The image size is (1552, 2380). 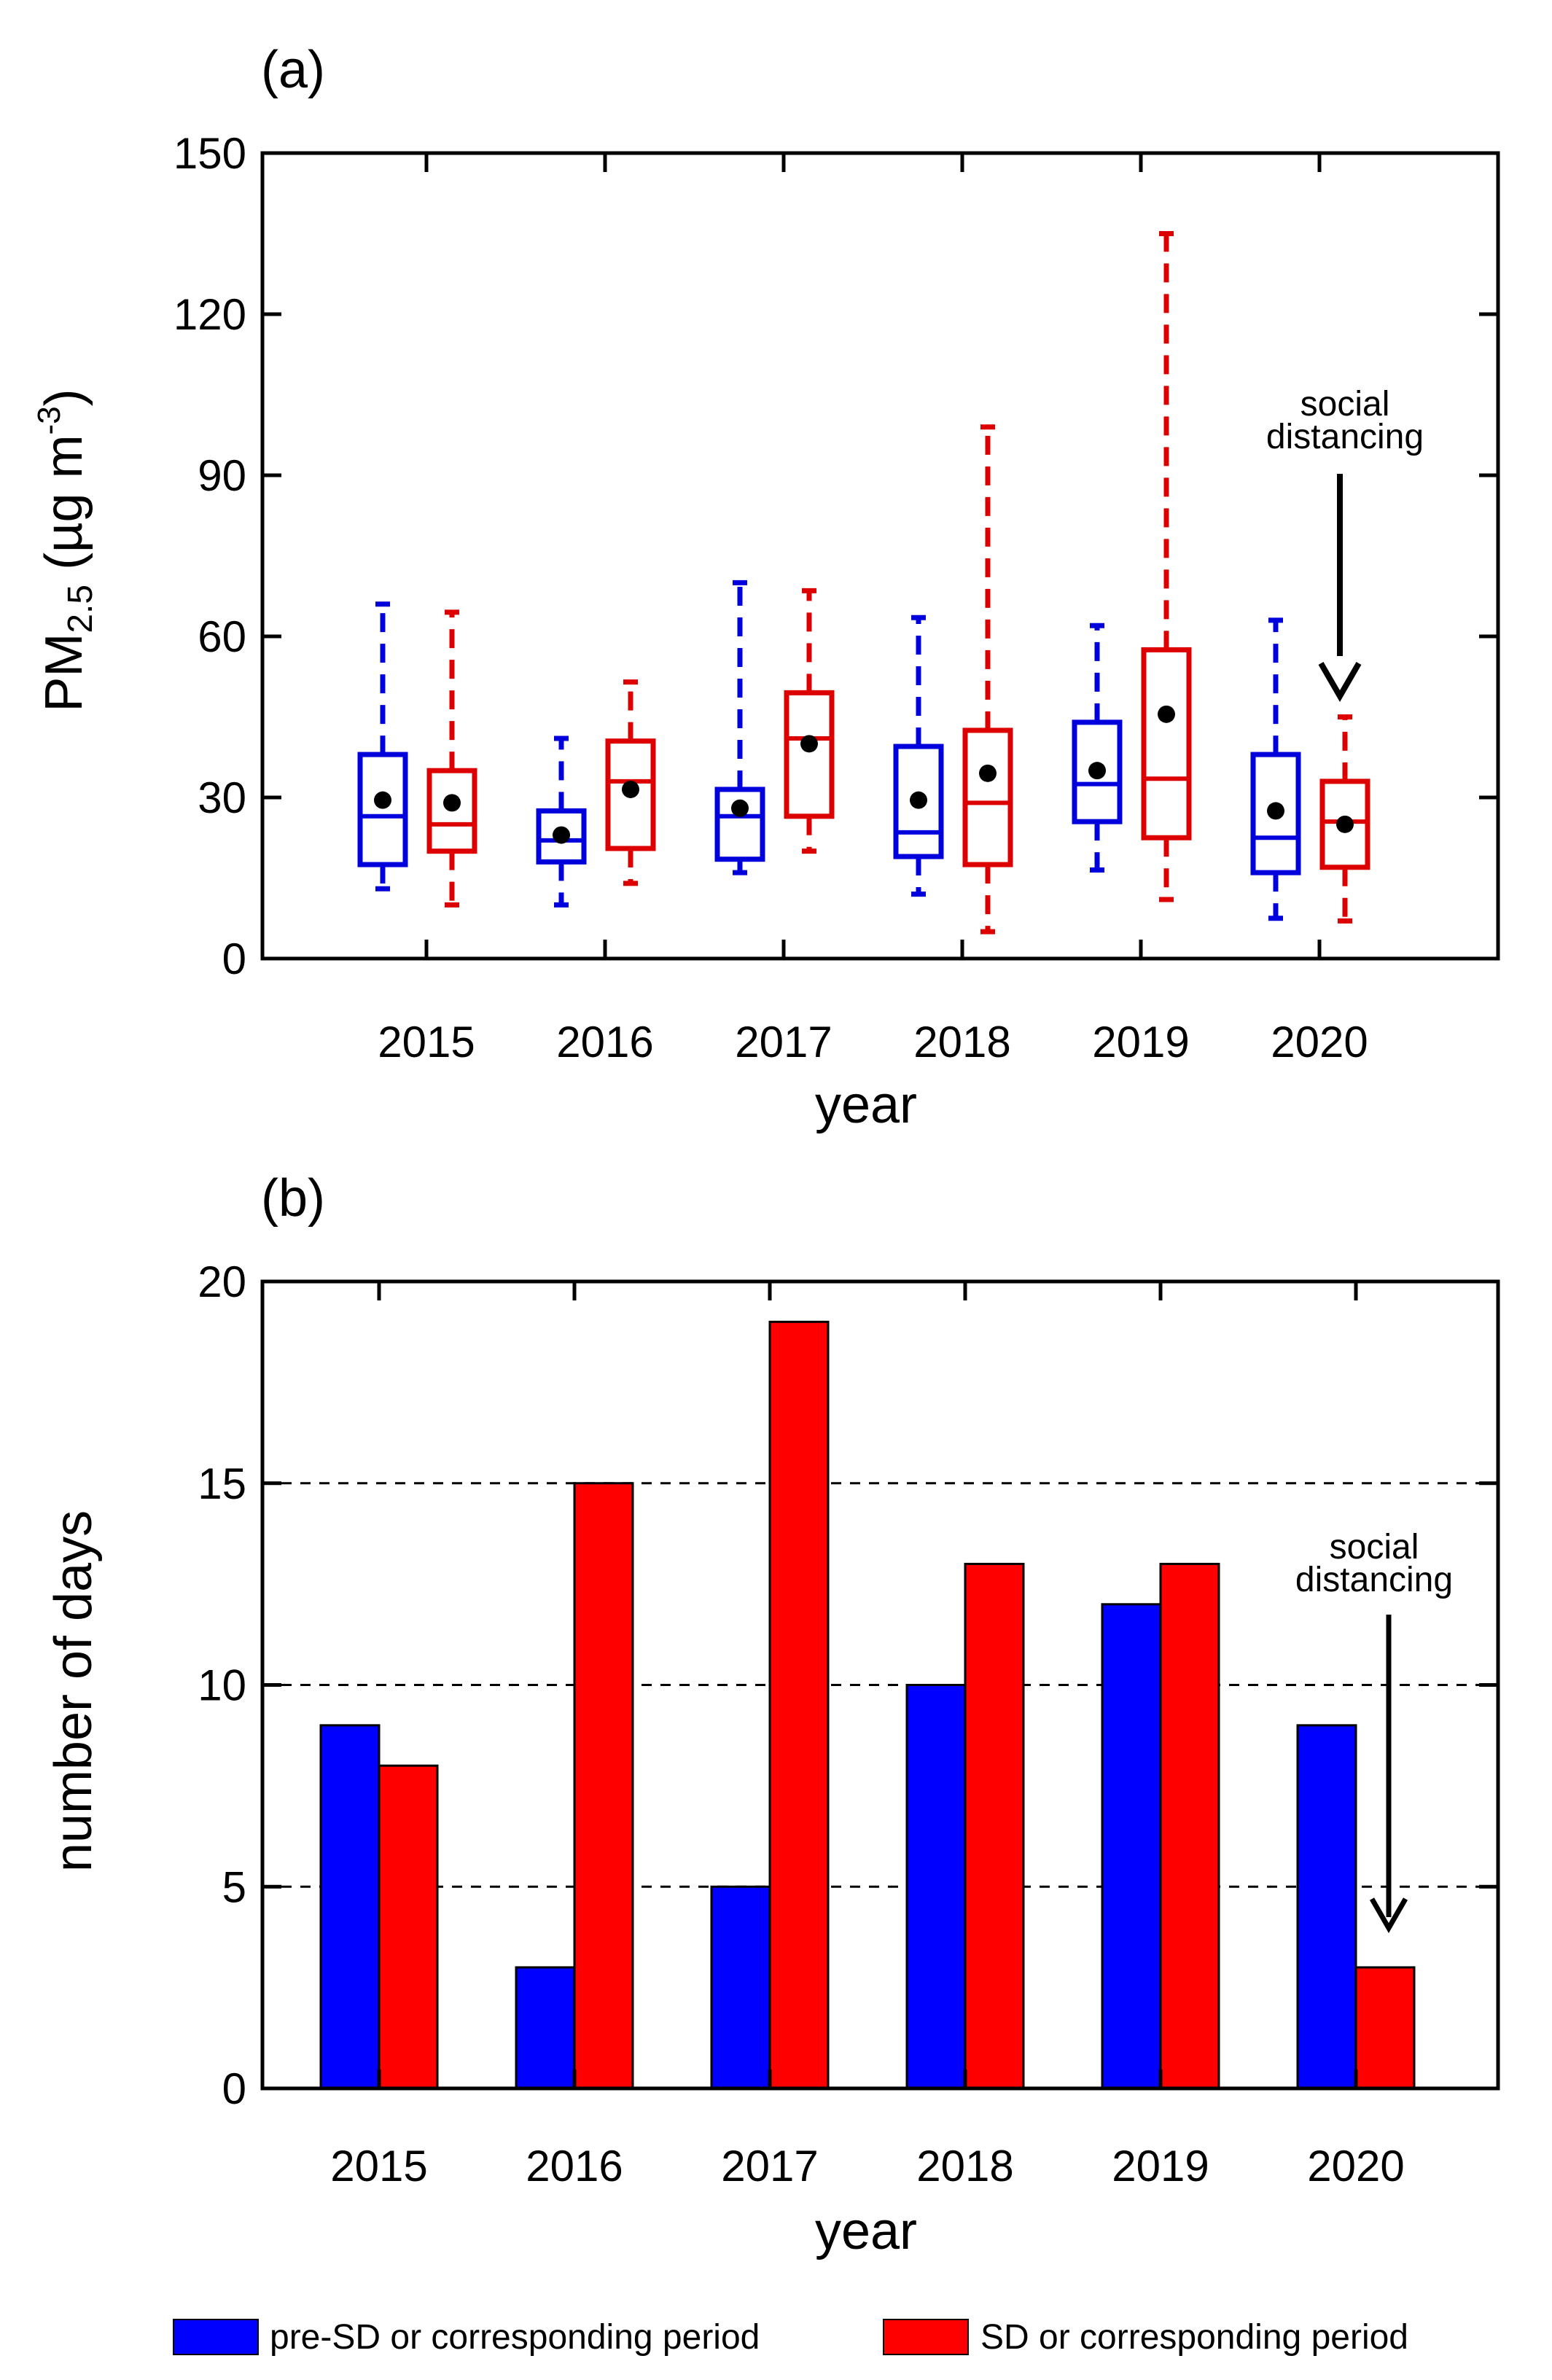 I want to click on panel-b-y-axis-title: number of days, so click(x=73, y=1691).